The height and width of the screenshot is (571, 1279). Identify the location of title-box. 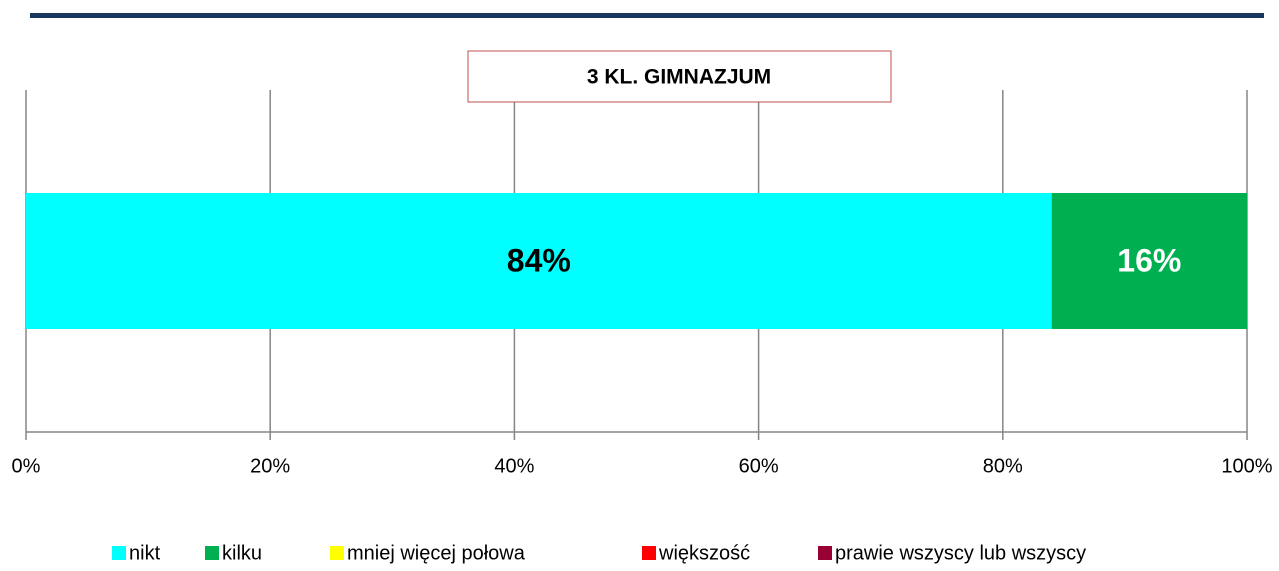
(679, 76).